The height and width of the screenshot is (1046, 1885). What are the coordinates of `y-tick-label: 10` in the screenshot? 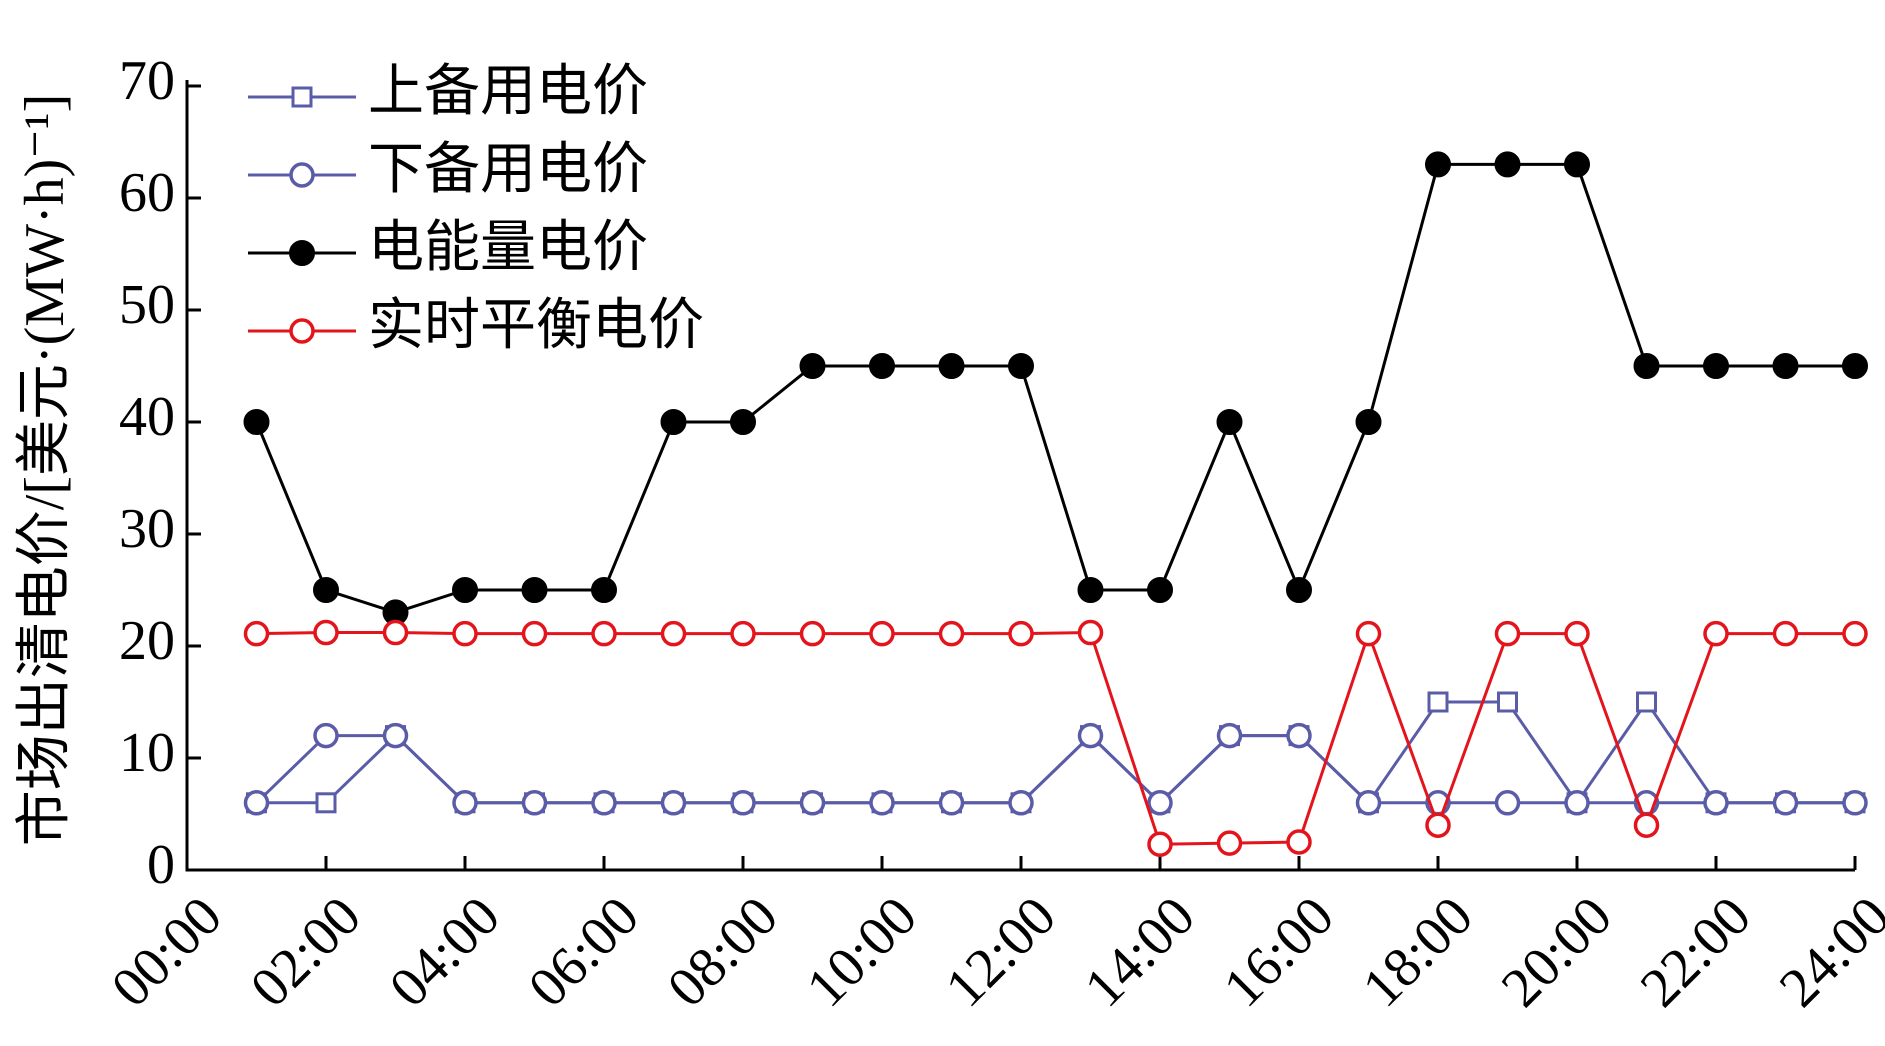 It's located at (147, 753).